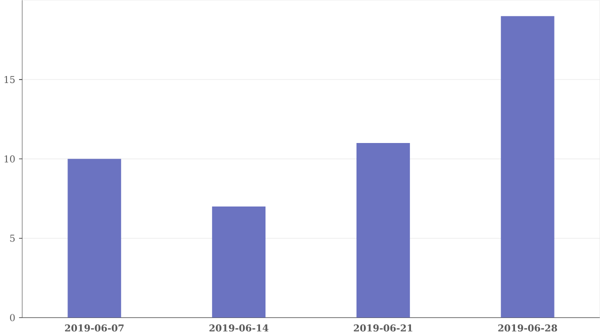 This screenshot has height=335, width=600. What do you see at coordinates (9, 80) in the screenshot?
I see `y-tick-label: 15` at bounding box center [9, 80].